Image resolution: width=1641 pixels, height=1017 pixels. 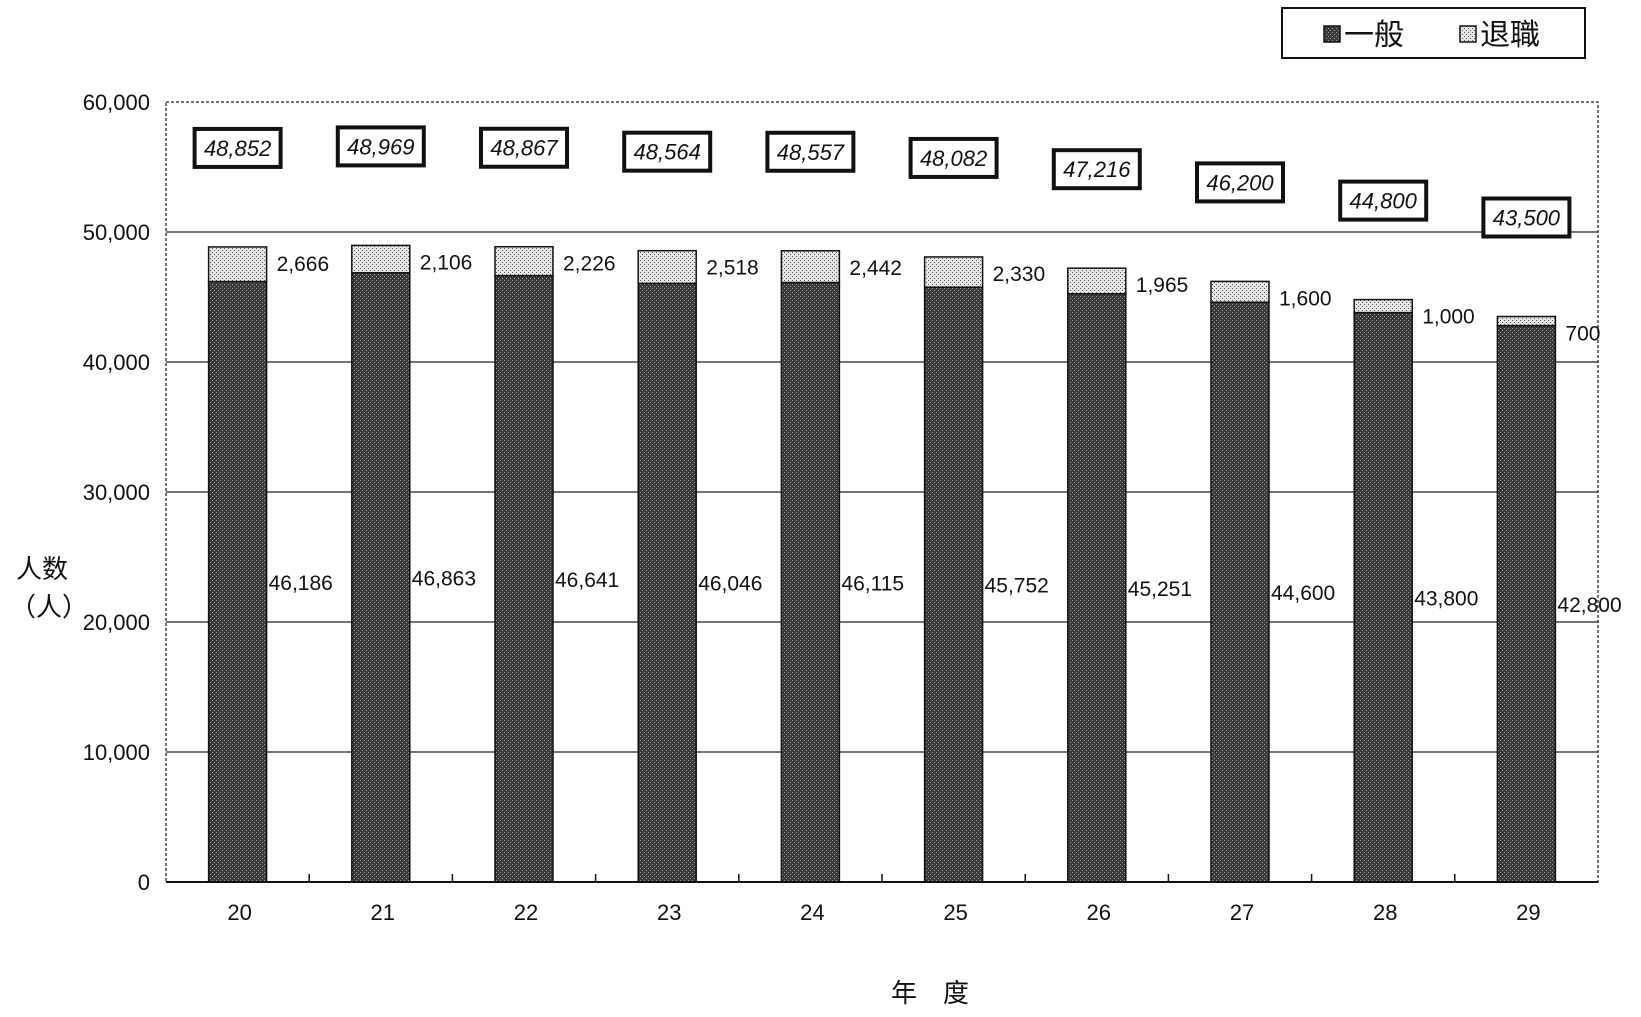 I want to click on x-tick-label: 23, so click(x=669, y=912).